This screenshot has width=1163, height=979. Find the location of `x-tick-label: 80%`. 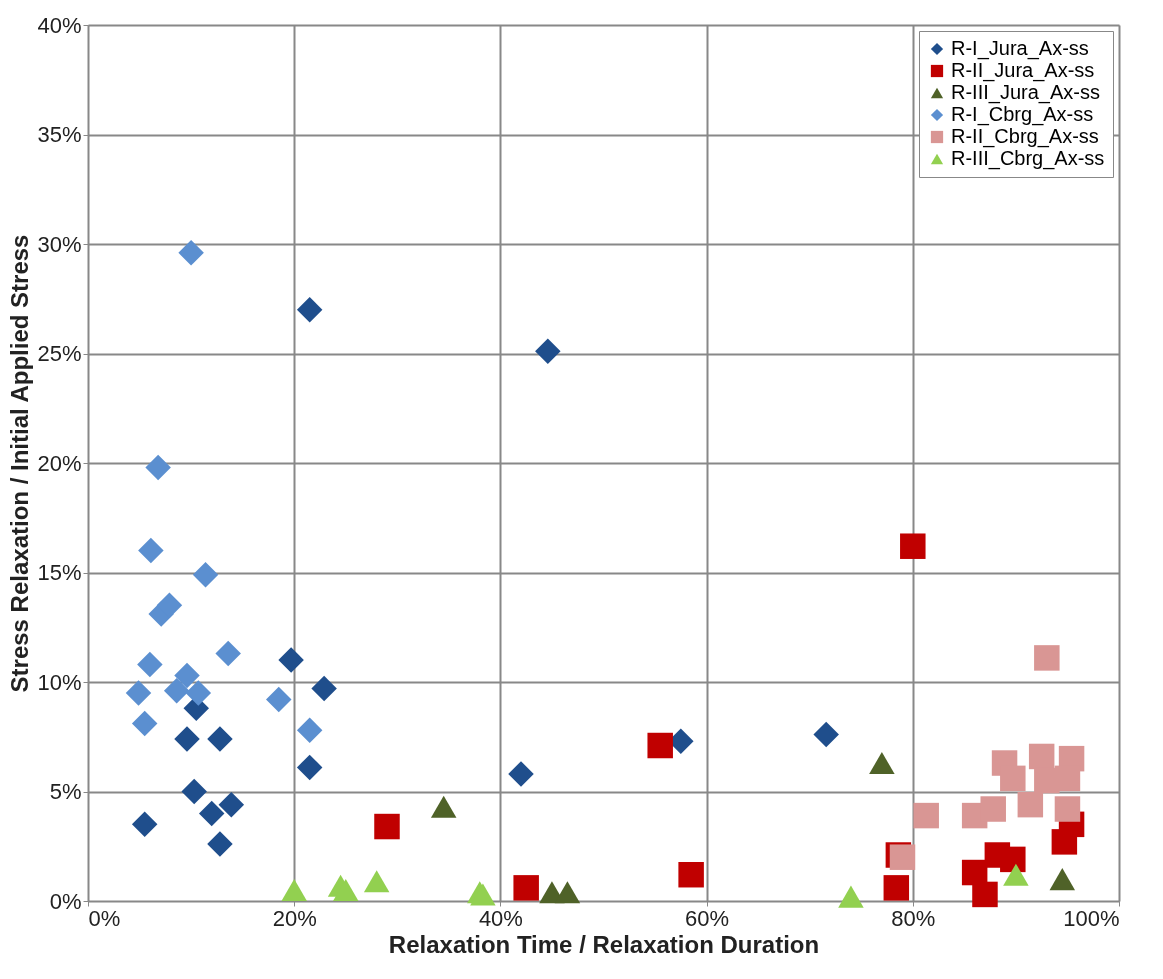

x-tick-label: 80% is located at coordinates (913, 918).